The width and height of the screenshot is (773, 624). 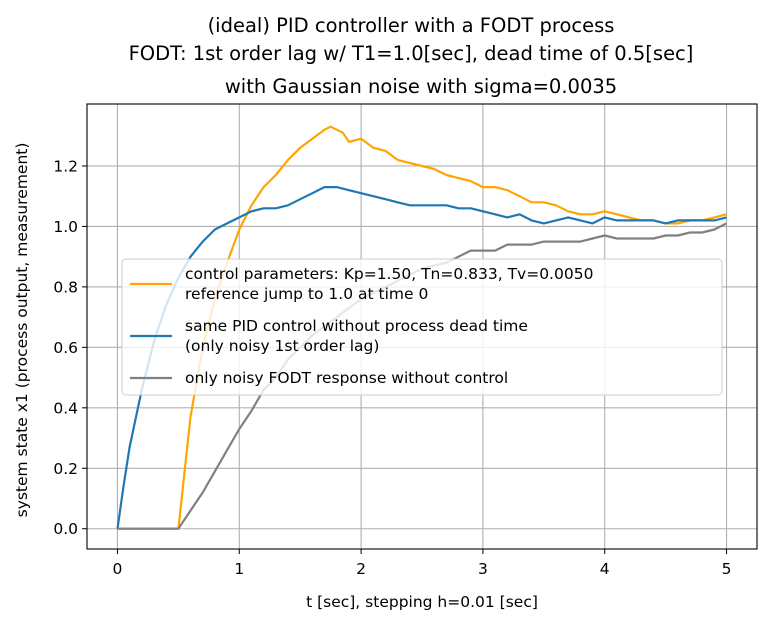 What do you see at coordinates (65, 348) in the screenshot?
I see `y-tick-label: 0.6` at bounding box center [65, 348].